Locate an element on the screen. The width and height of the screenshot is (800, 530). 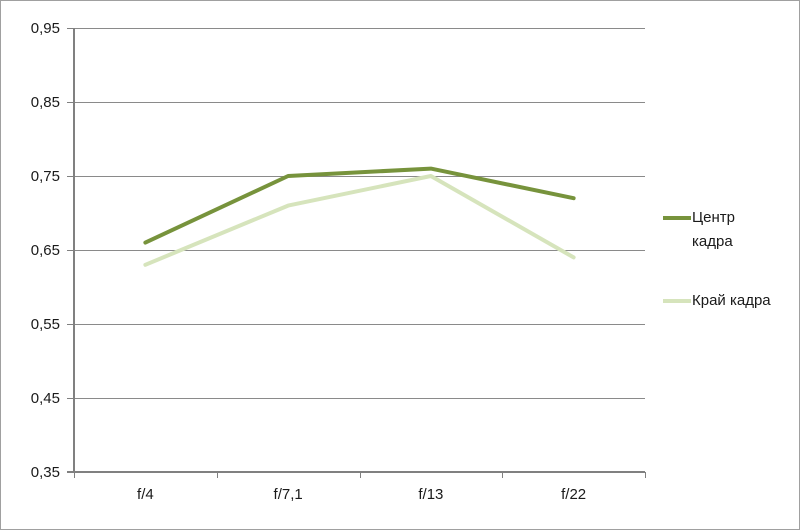
legend: Центр кадра Край кадра is located at coordinates (729, 259).